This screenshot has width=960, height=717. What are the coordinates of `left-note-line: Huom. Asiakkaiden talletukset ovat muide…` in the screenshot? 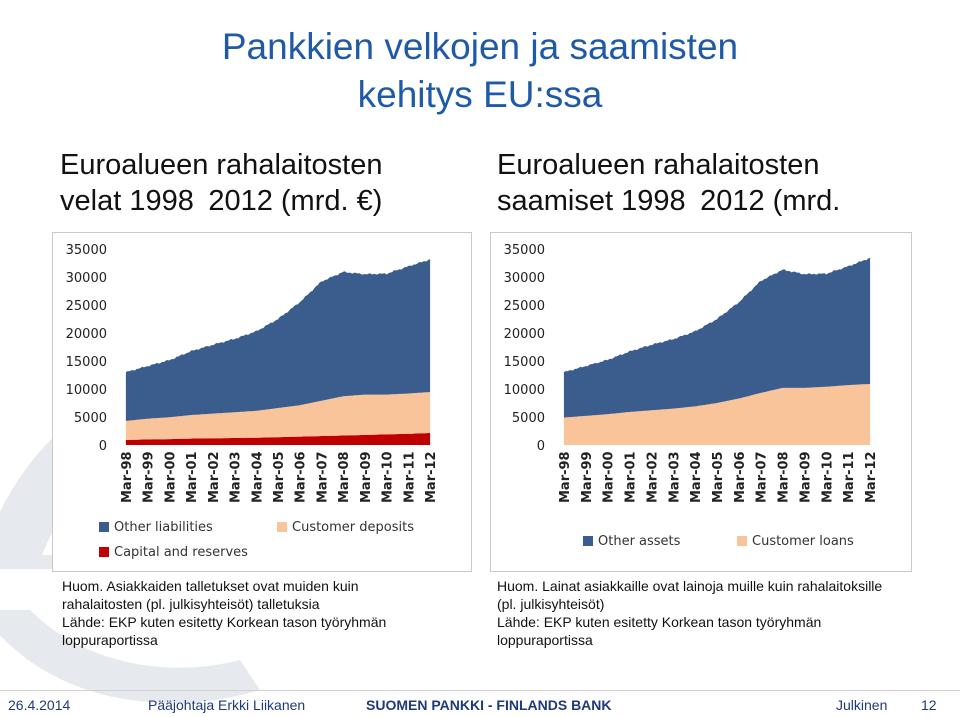 It's located at (210, 586).